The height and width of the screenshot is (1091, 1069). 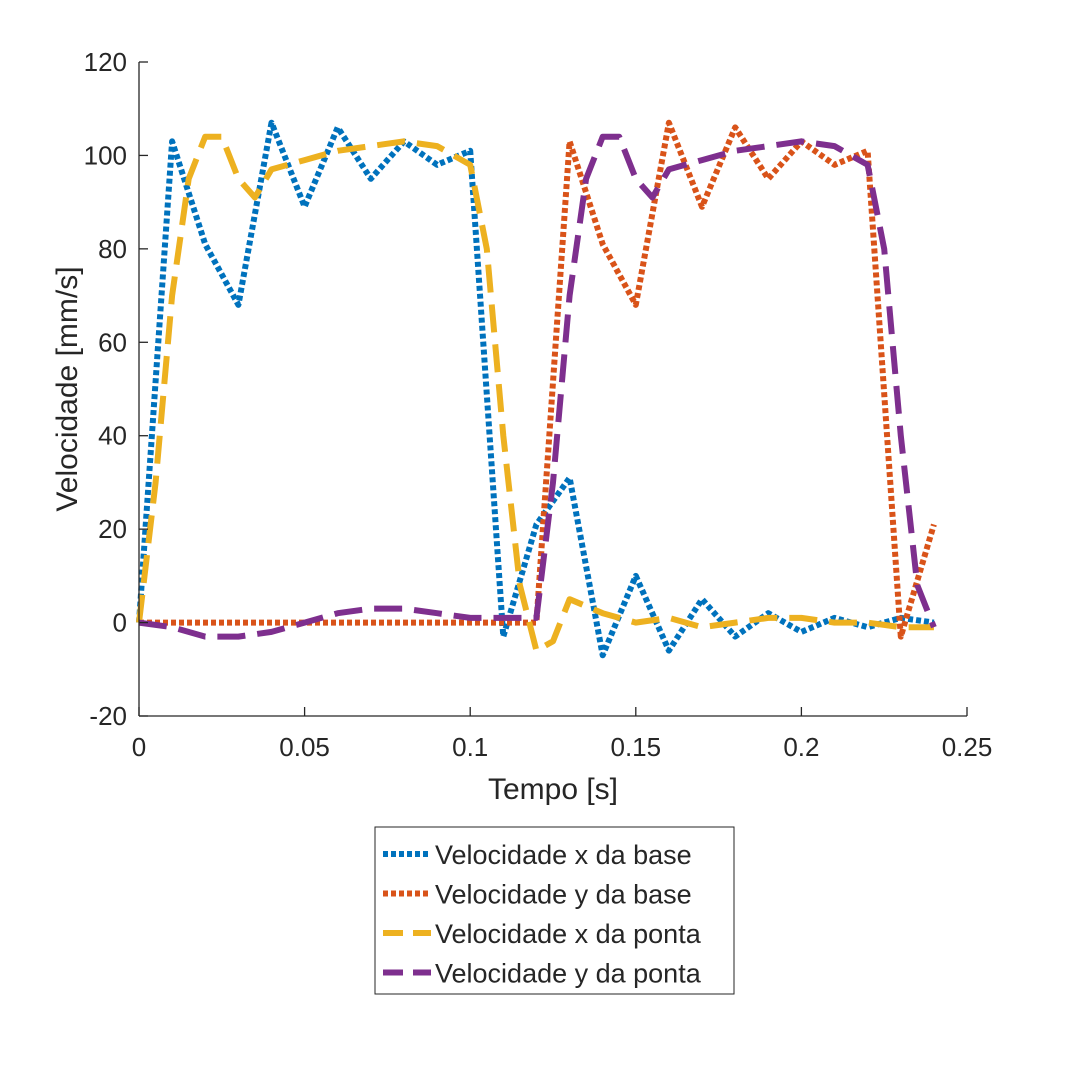 I want to click on x-axis-label: Tempo [s], so click(x=553, y=789).